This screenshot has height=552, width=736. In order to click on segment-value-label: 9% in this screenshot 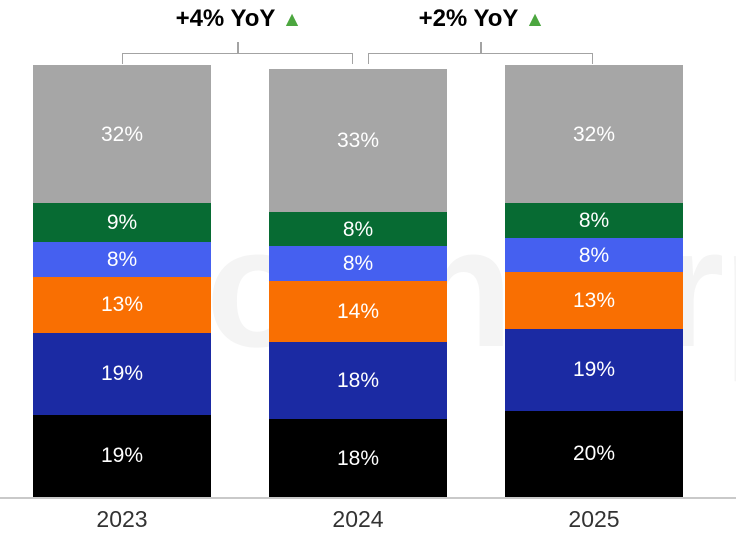, I will do `click(122, 223)`.